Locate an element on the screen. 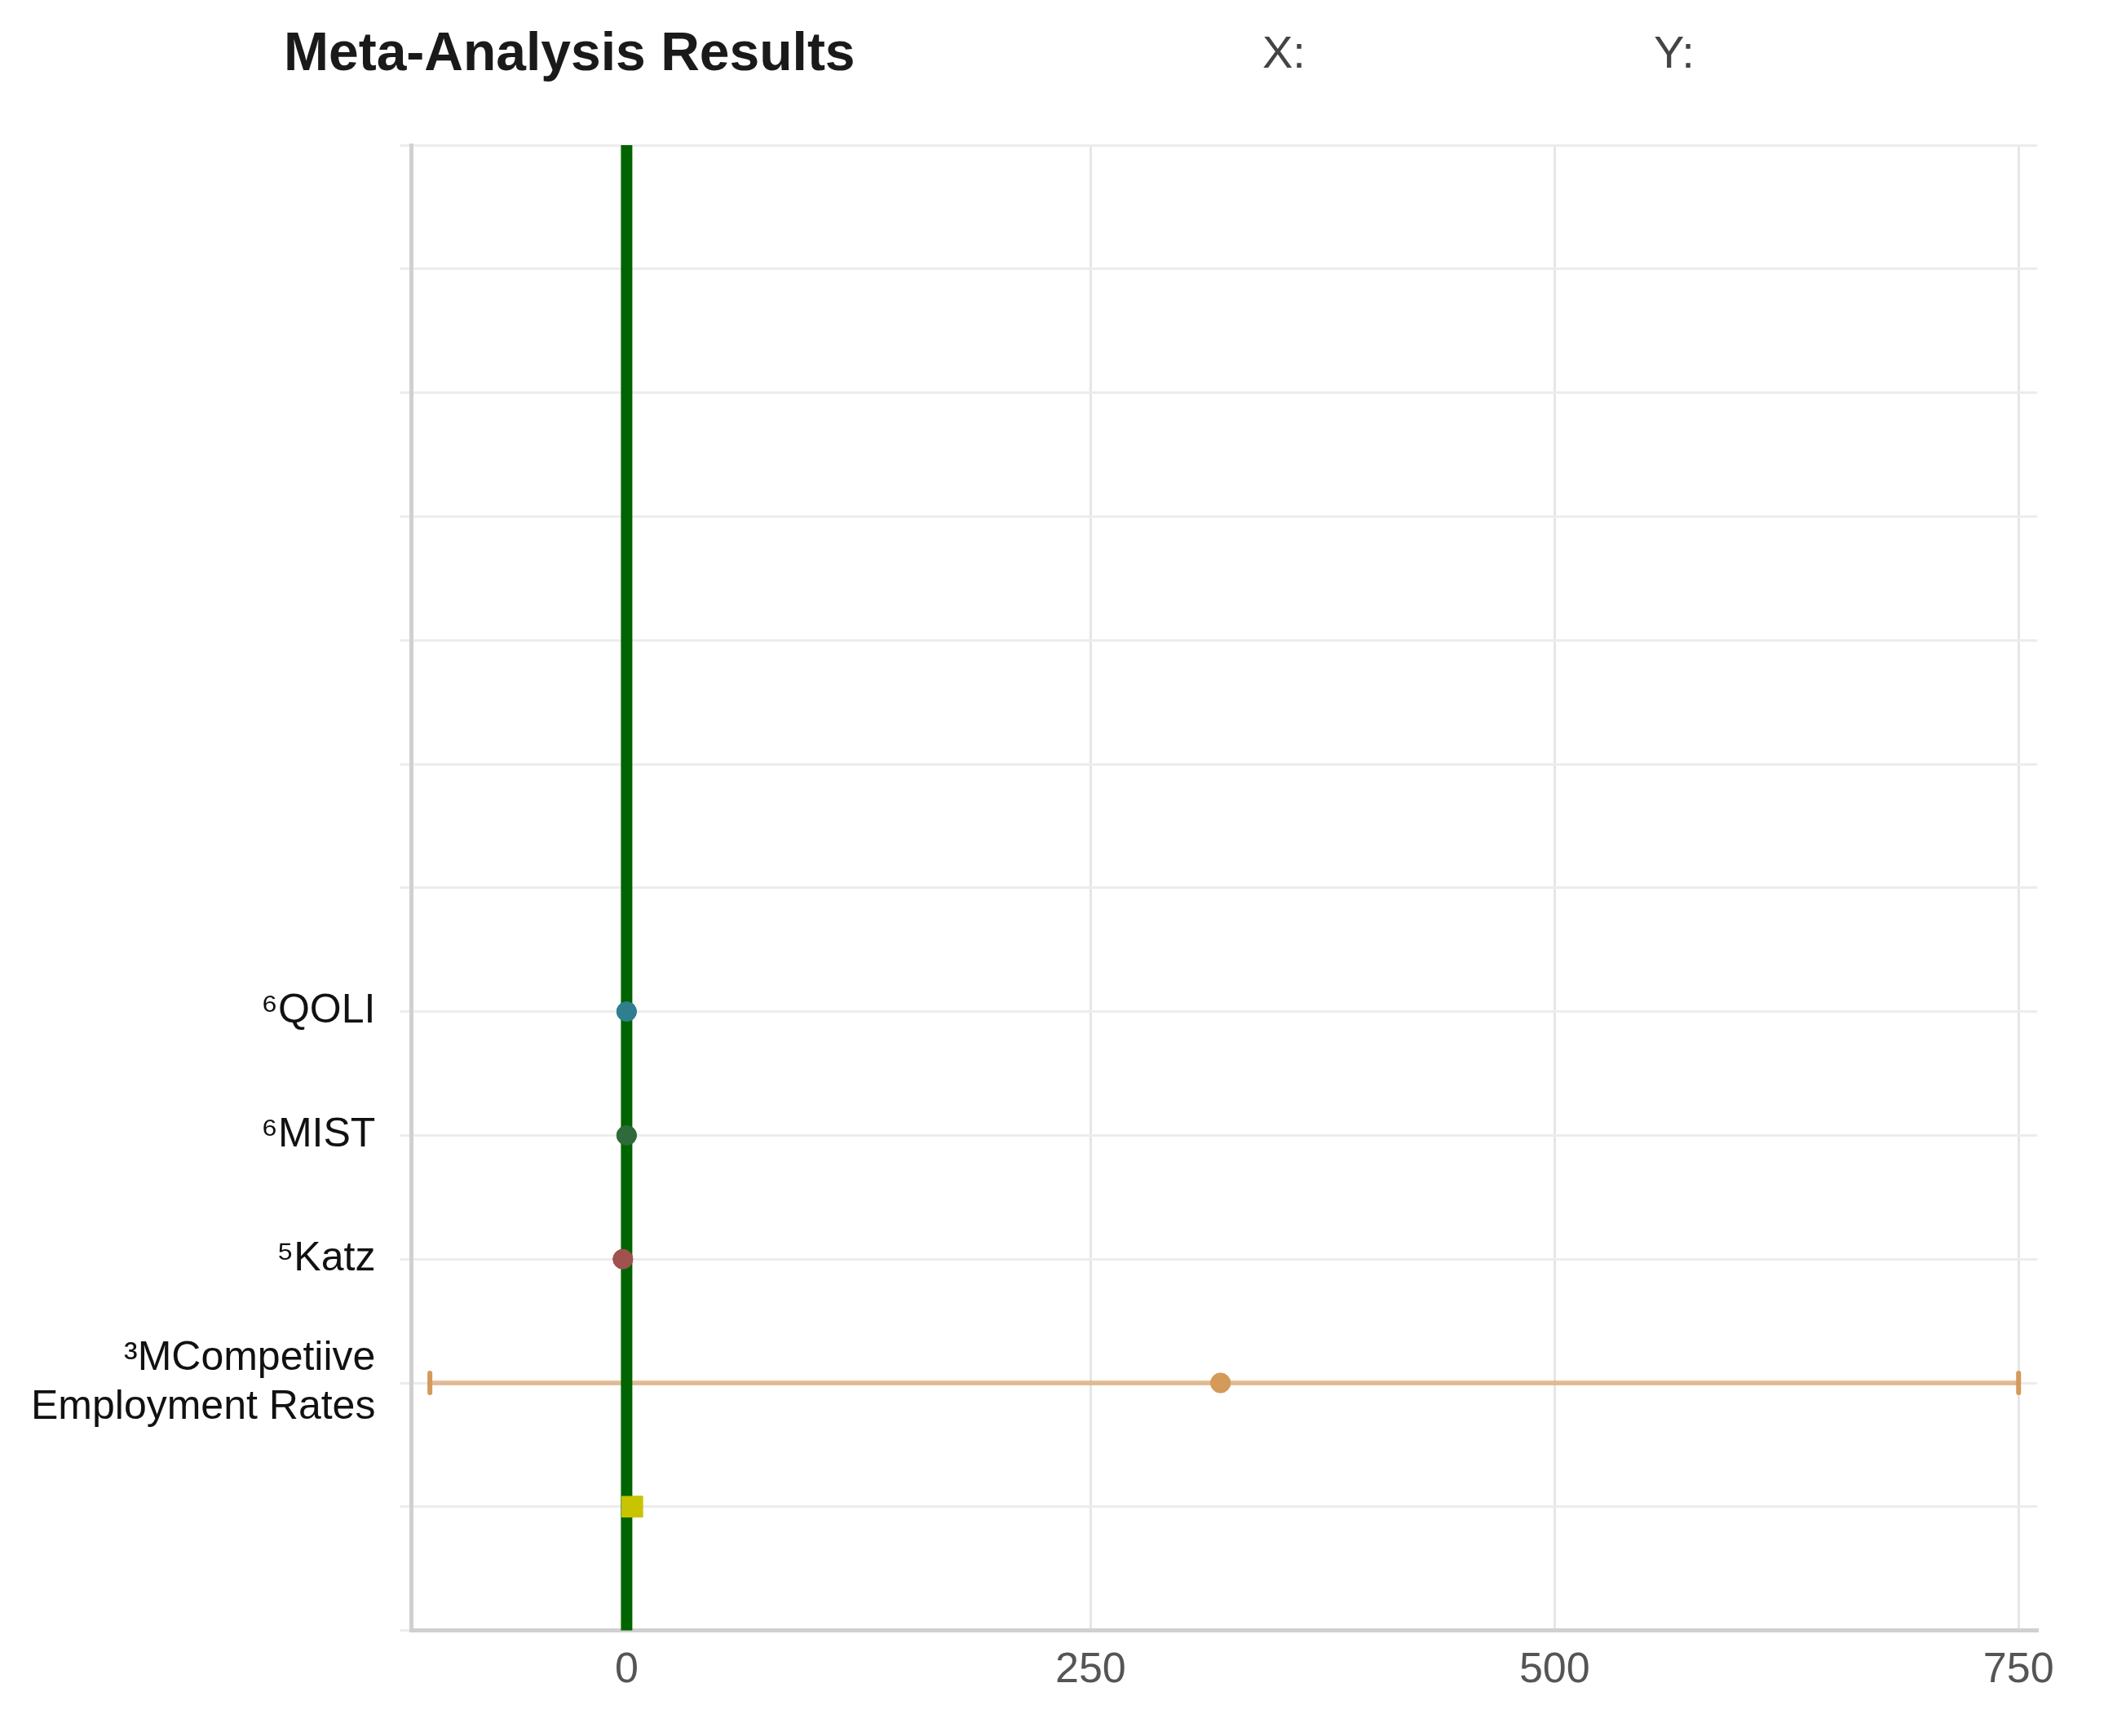 The image size is (2104, 1736). x-tick-label: 250 is located at coordinates (1090, 1668).